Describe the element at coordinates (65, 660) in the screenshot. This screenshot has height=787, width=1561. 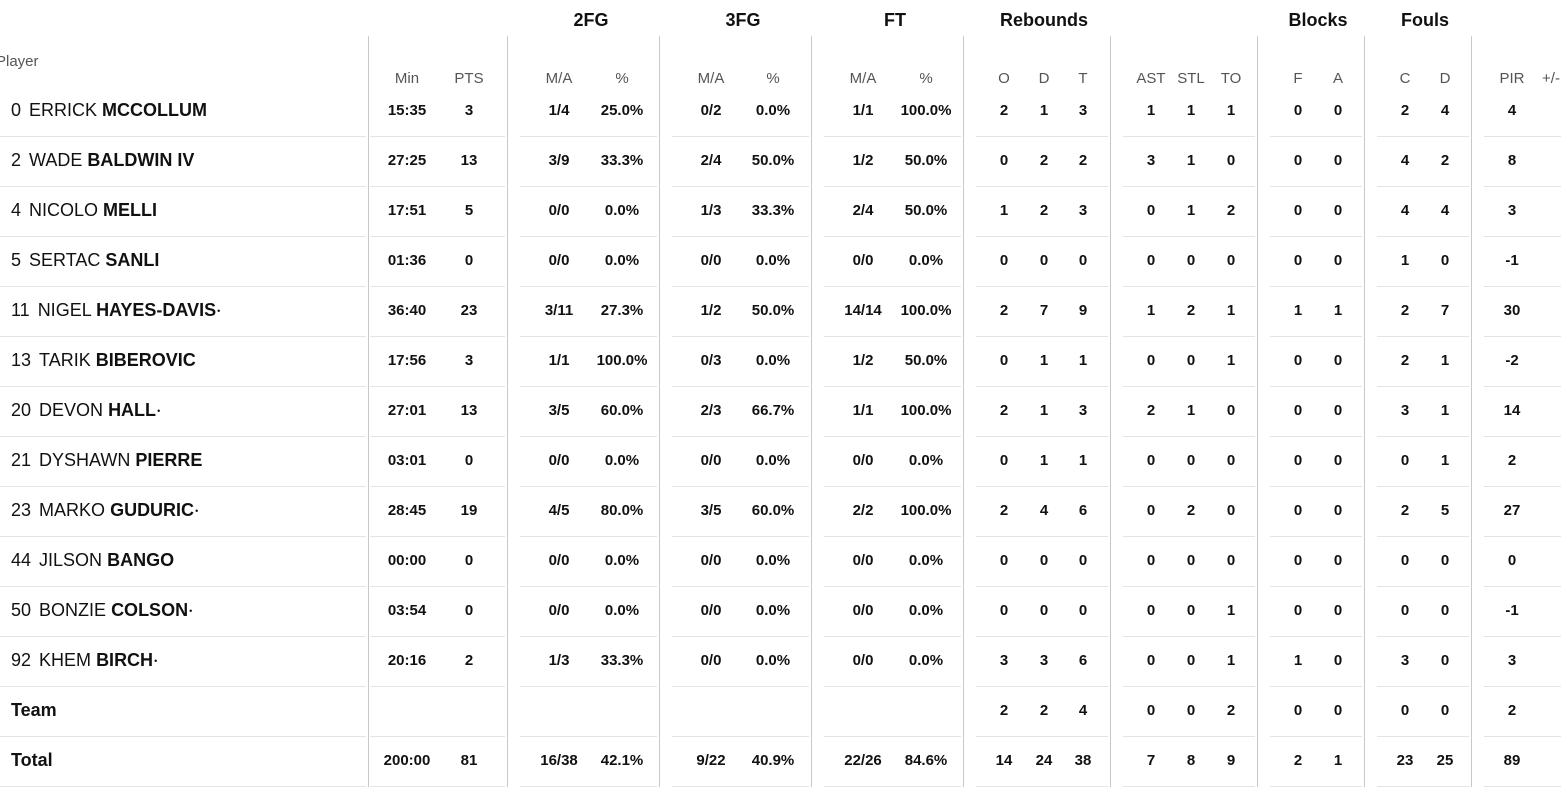
I see `player-first-name: KHEM` at that location.